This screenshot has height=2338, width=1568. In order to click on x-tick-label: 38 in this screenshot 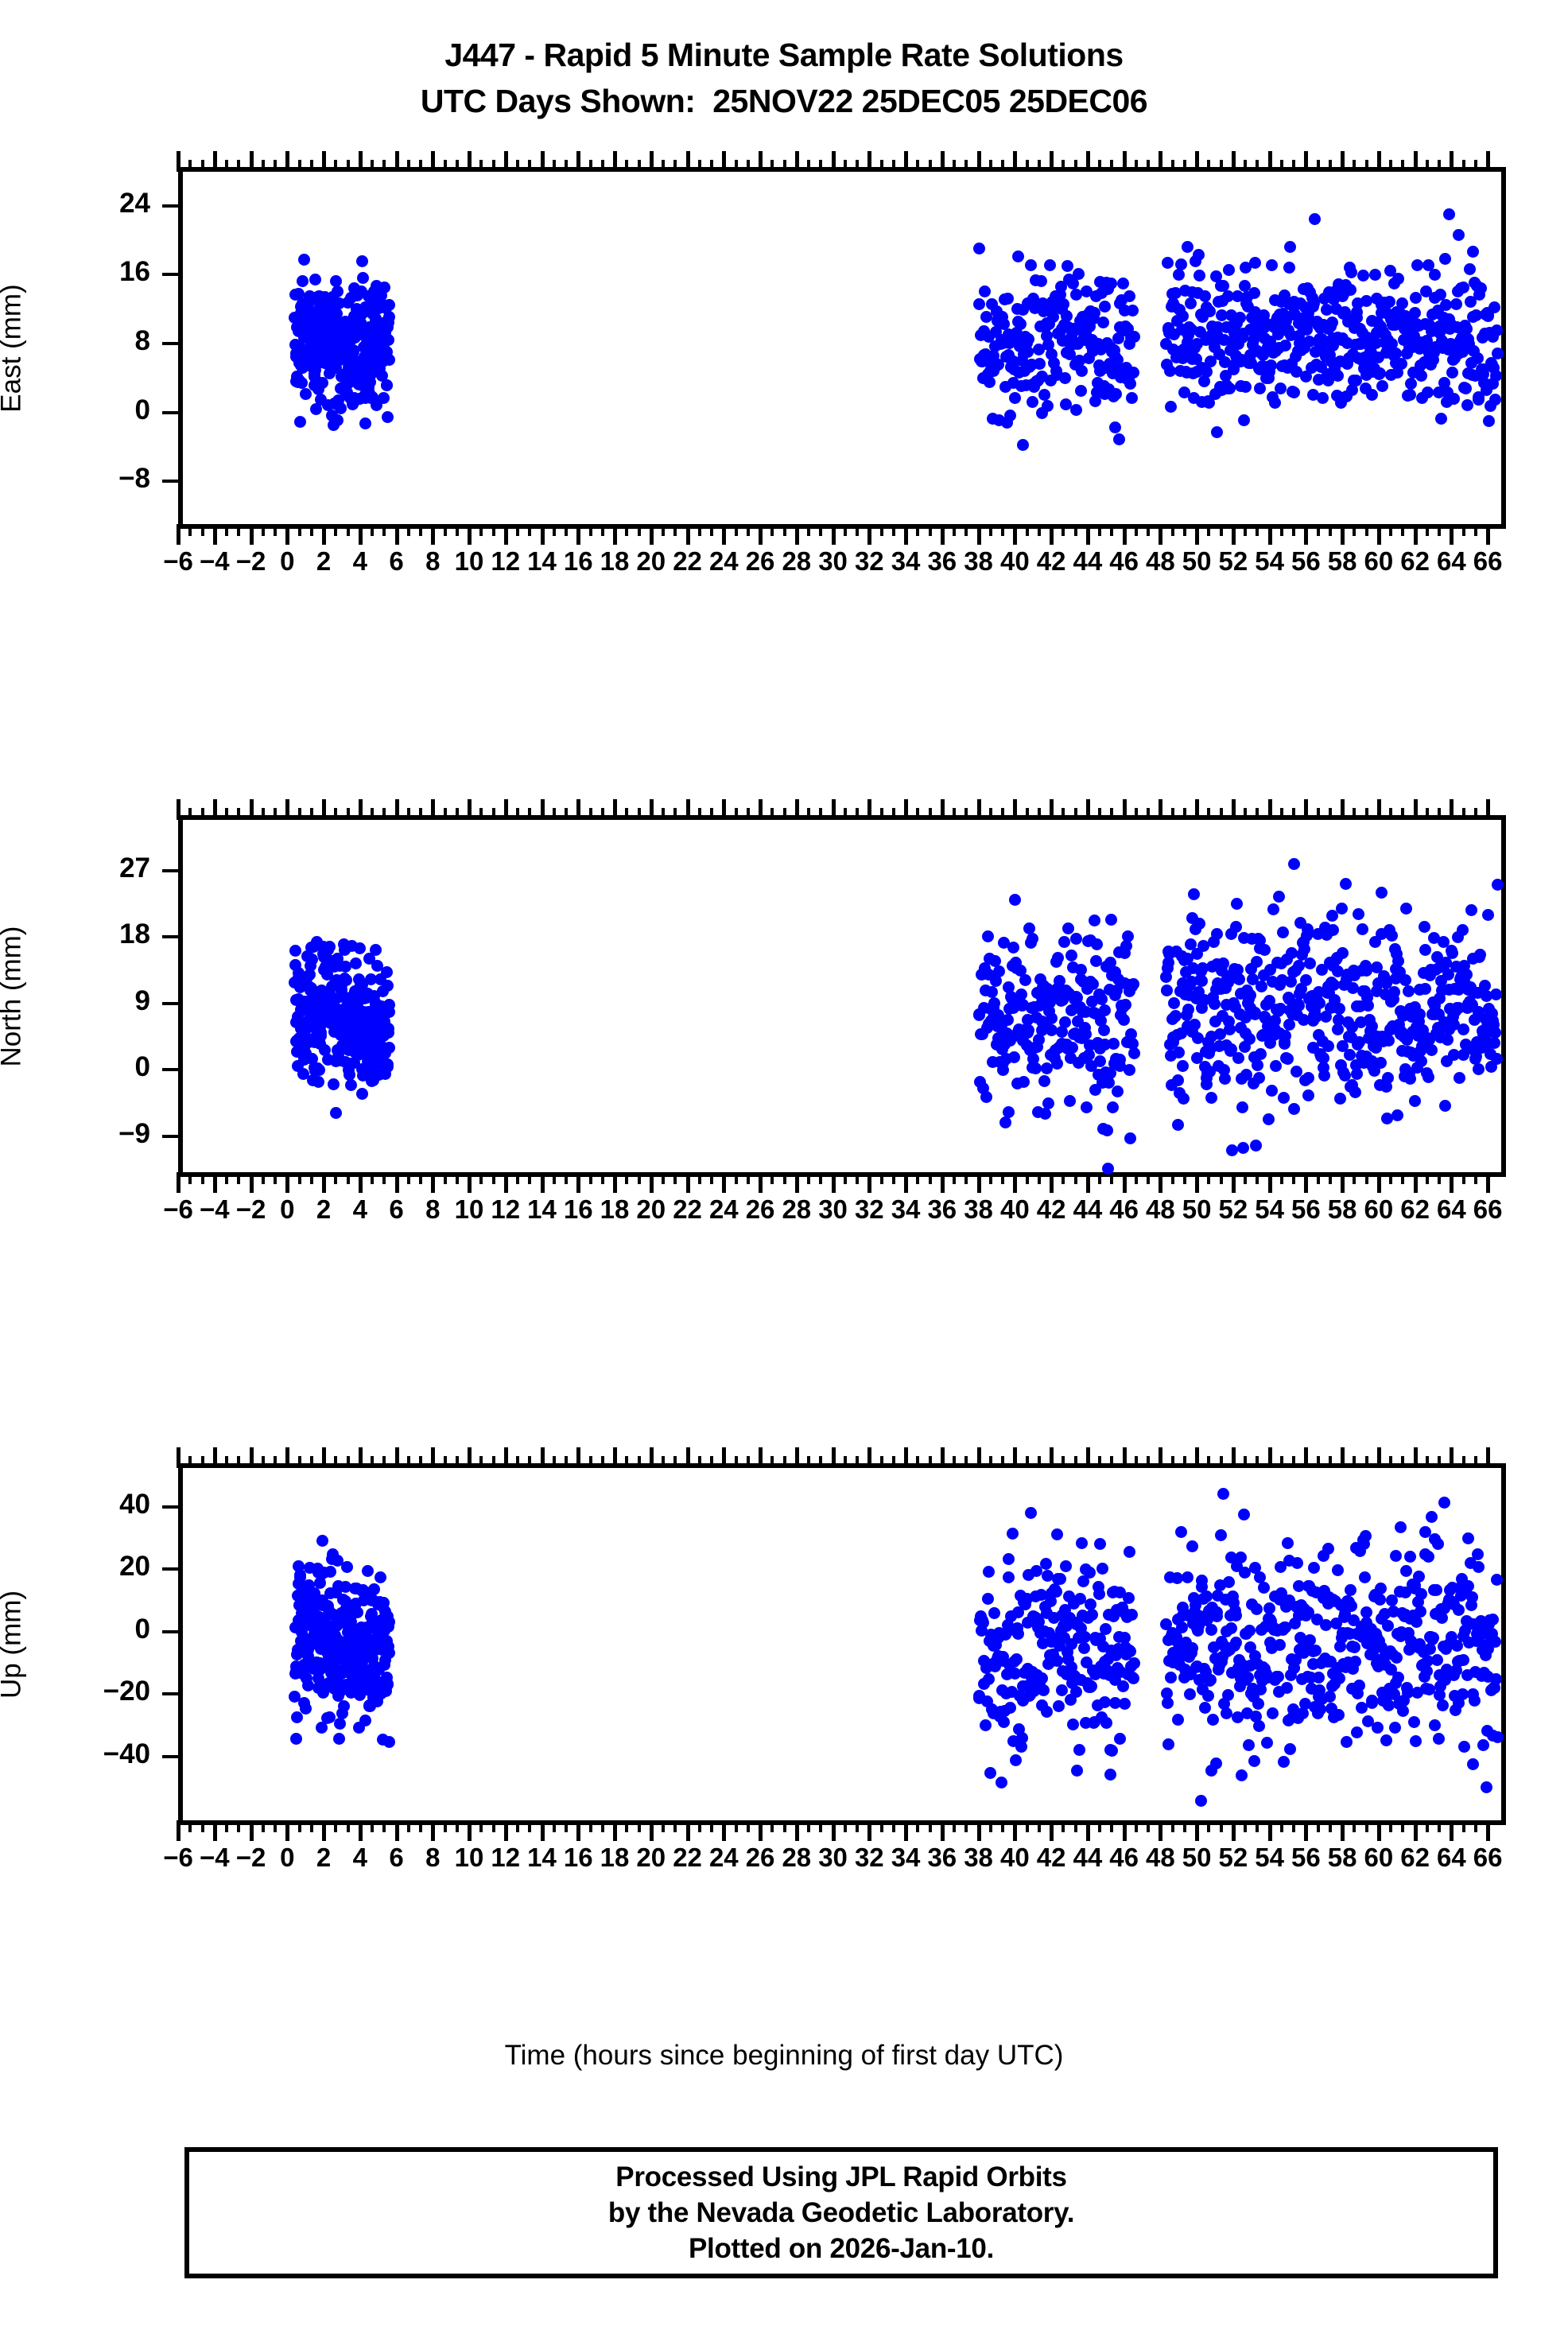, I will do `click(979, 561)`.